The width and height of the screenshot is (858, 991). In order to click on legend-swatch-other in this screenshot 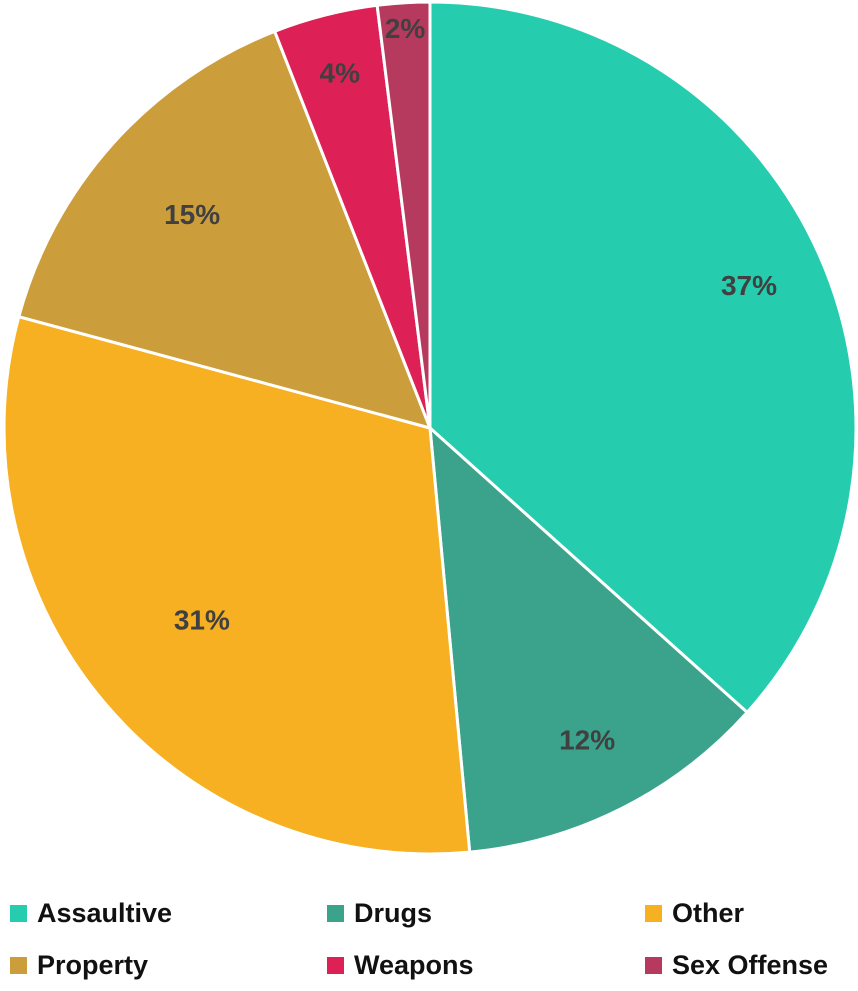, I will do `click(653, 913)`.